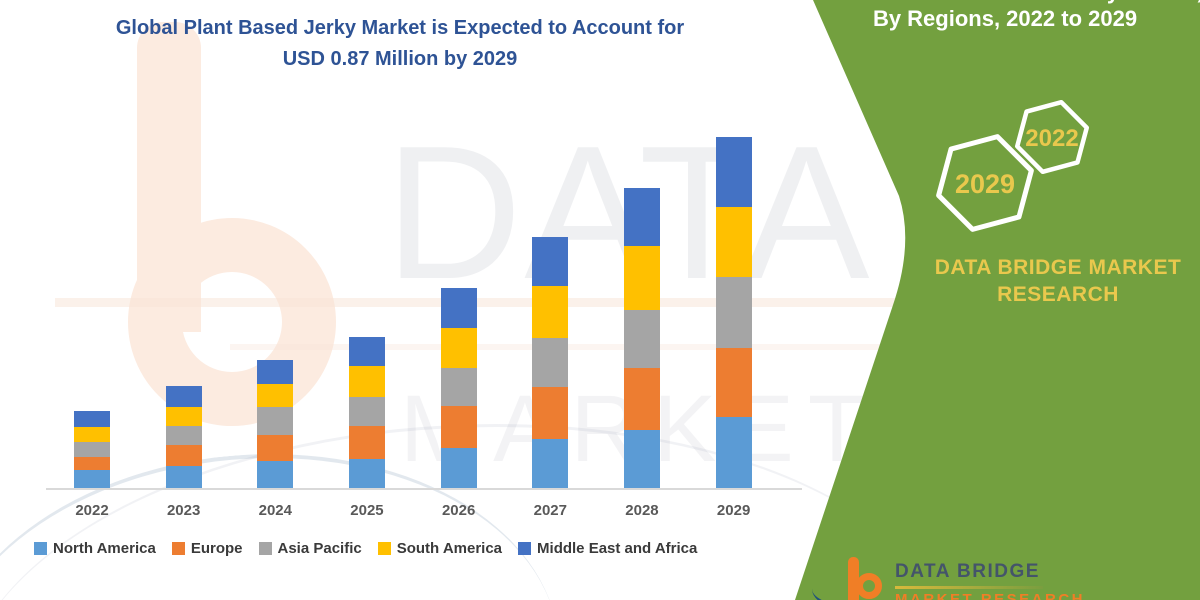  Describe the element at coordinates (641, 458) in the screenshot. I see `bar-segment-north-america-2028` at that location.